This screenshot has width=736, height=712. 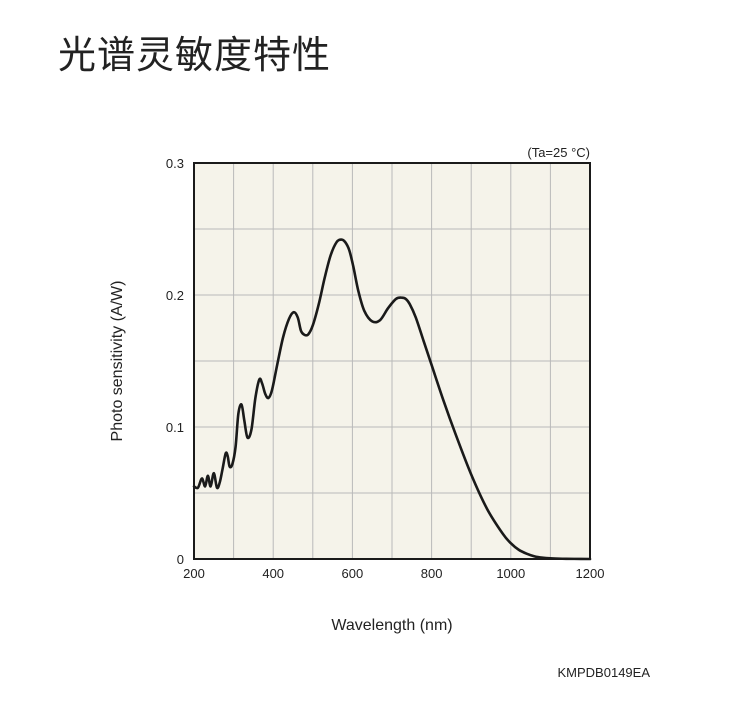 I want to click on figure-code: KMPDB0149EA, so click(x=604, y=672).